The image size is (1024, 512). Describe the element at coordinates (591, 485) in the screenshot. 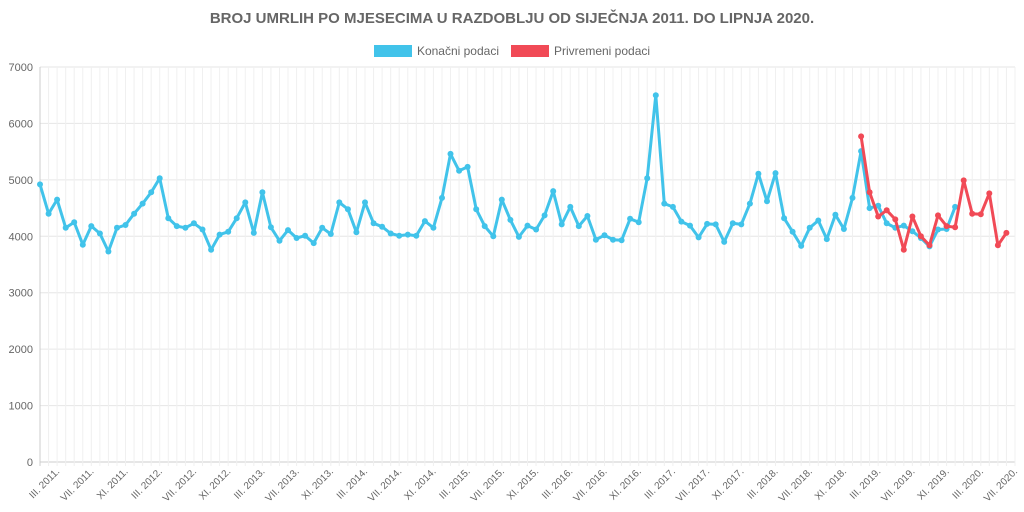

I see `x-tick-label: VII. 2016.` at that location.